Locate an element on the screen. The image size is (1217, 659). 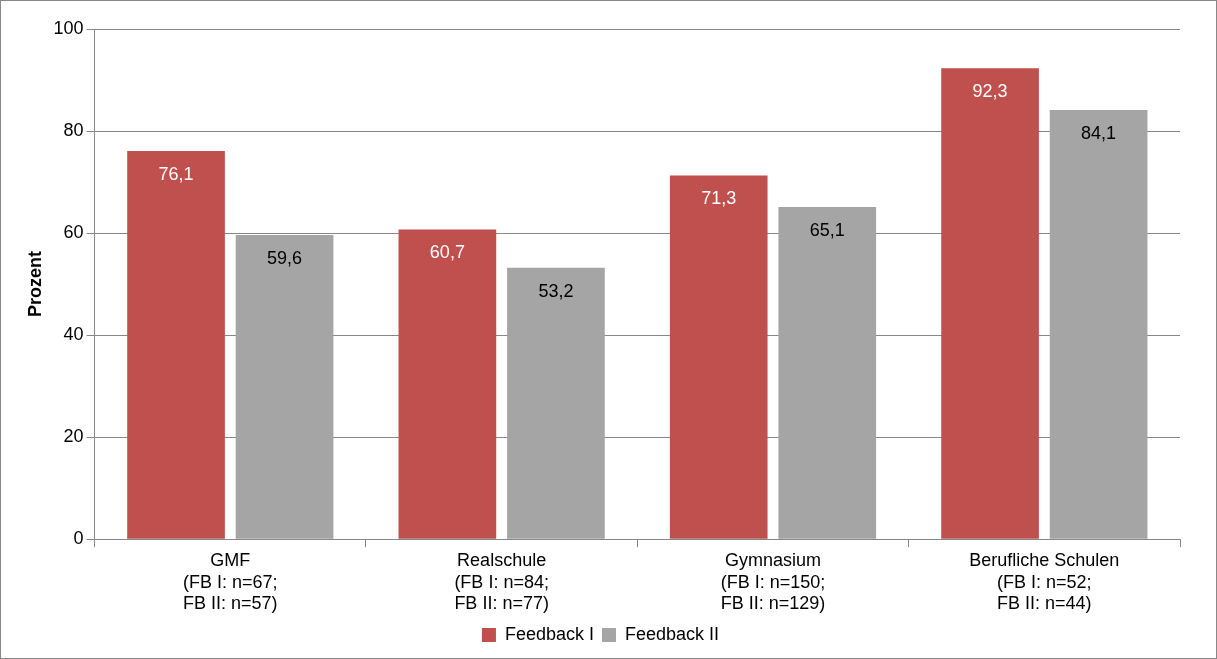
y-axis-title: Prozent is located at coordinates (34, 284).